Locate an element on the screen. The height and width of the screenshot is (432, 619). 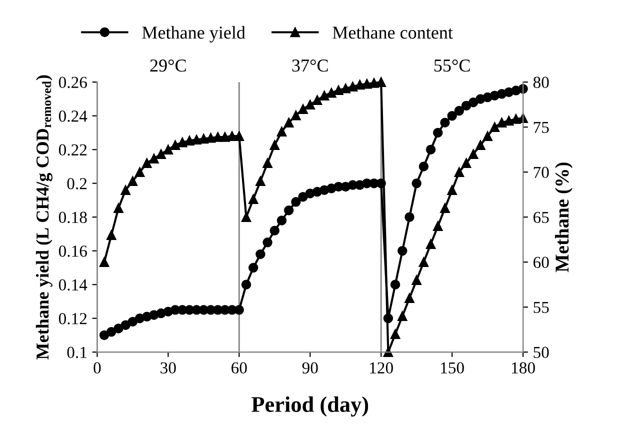
y-tick-label: 0.24 is located at coordinates (73, 116).